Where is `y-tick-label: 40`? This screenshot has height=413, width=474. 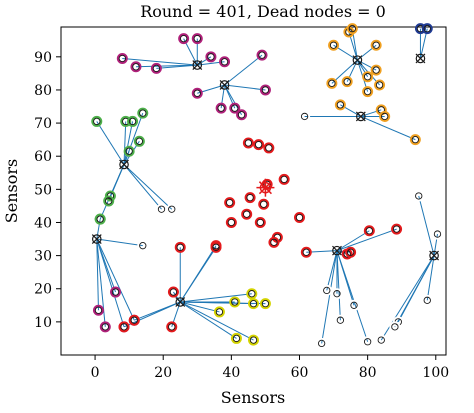
y-tick-label: 40 is located at coordinates (43, 223).